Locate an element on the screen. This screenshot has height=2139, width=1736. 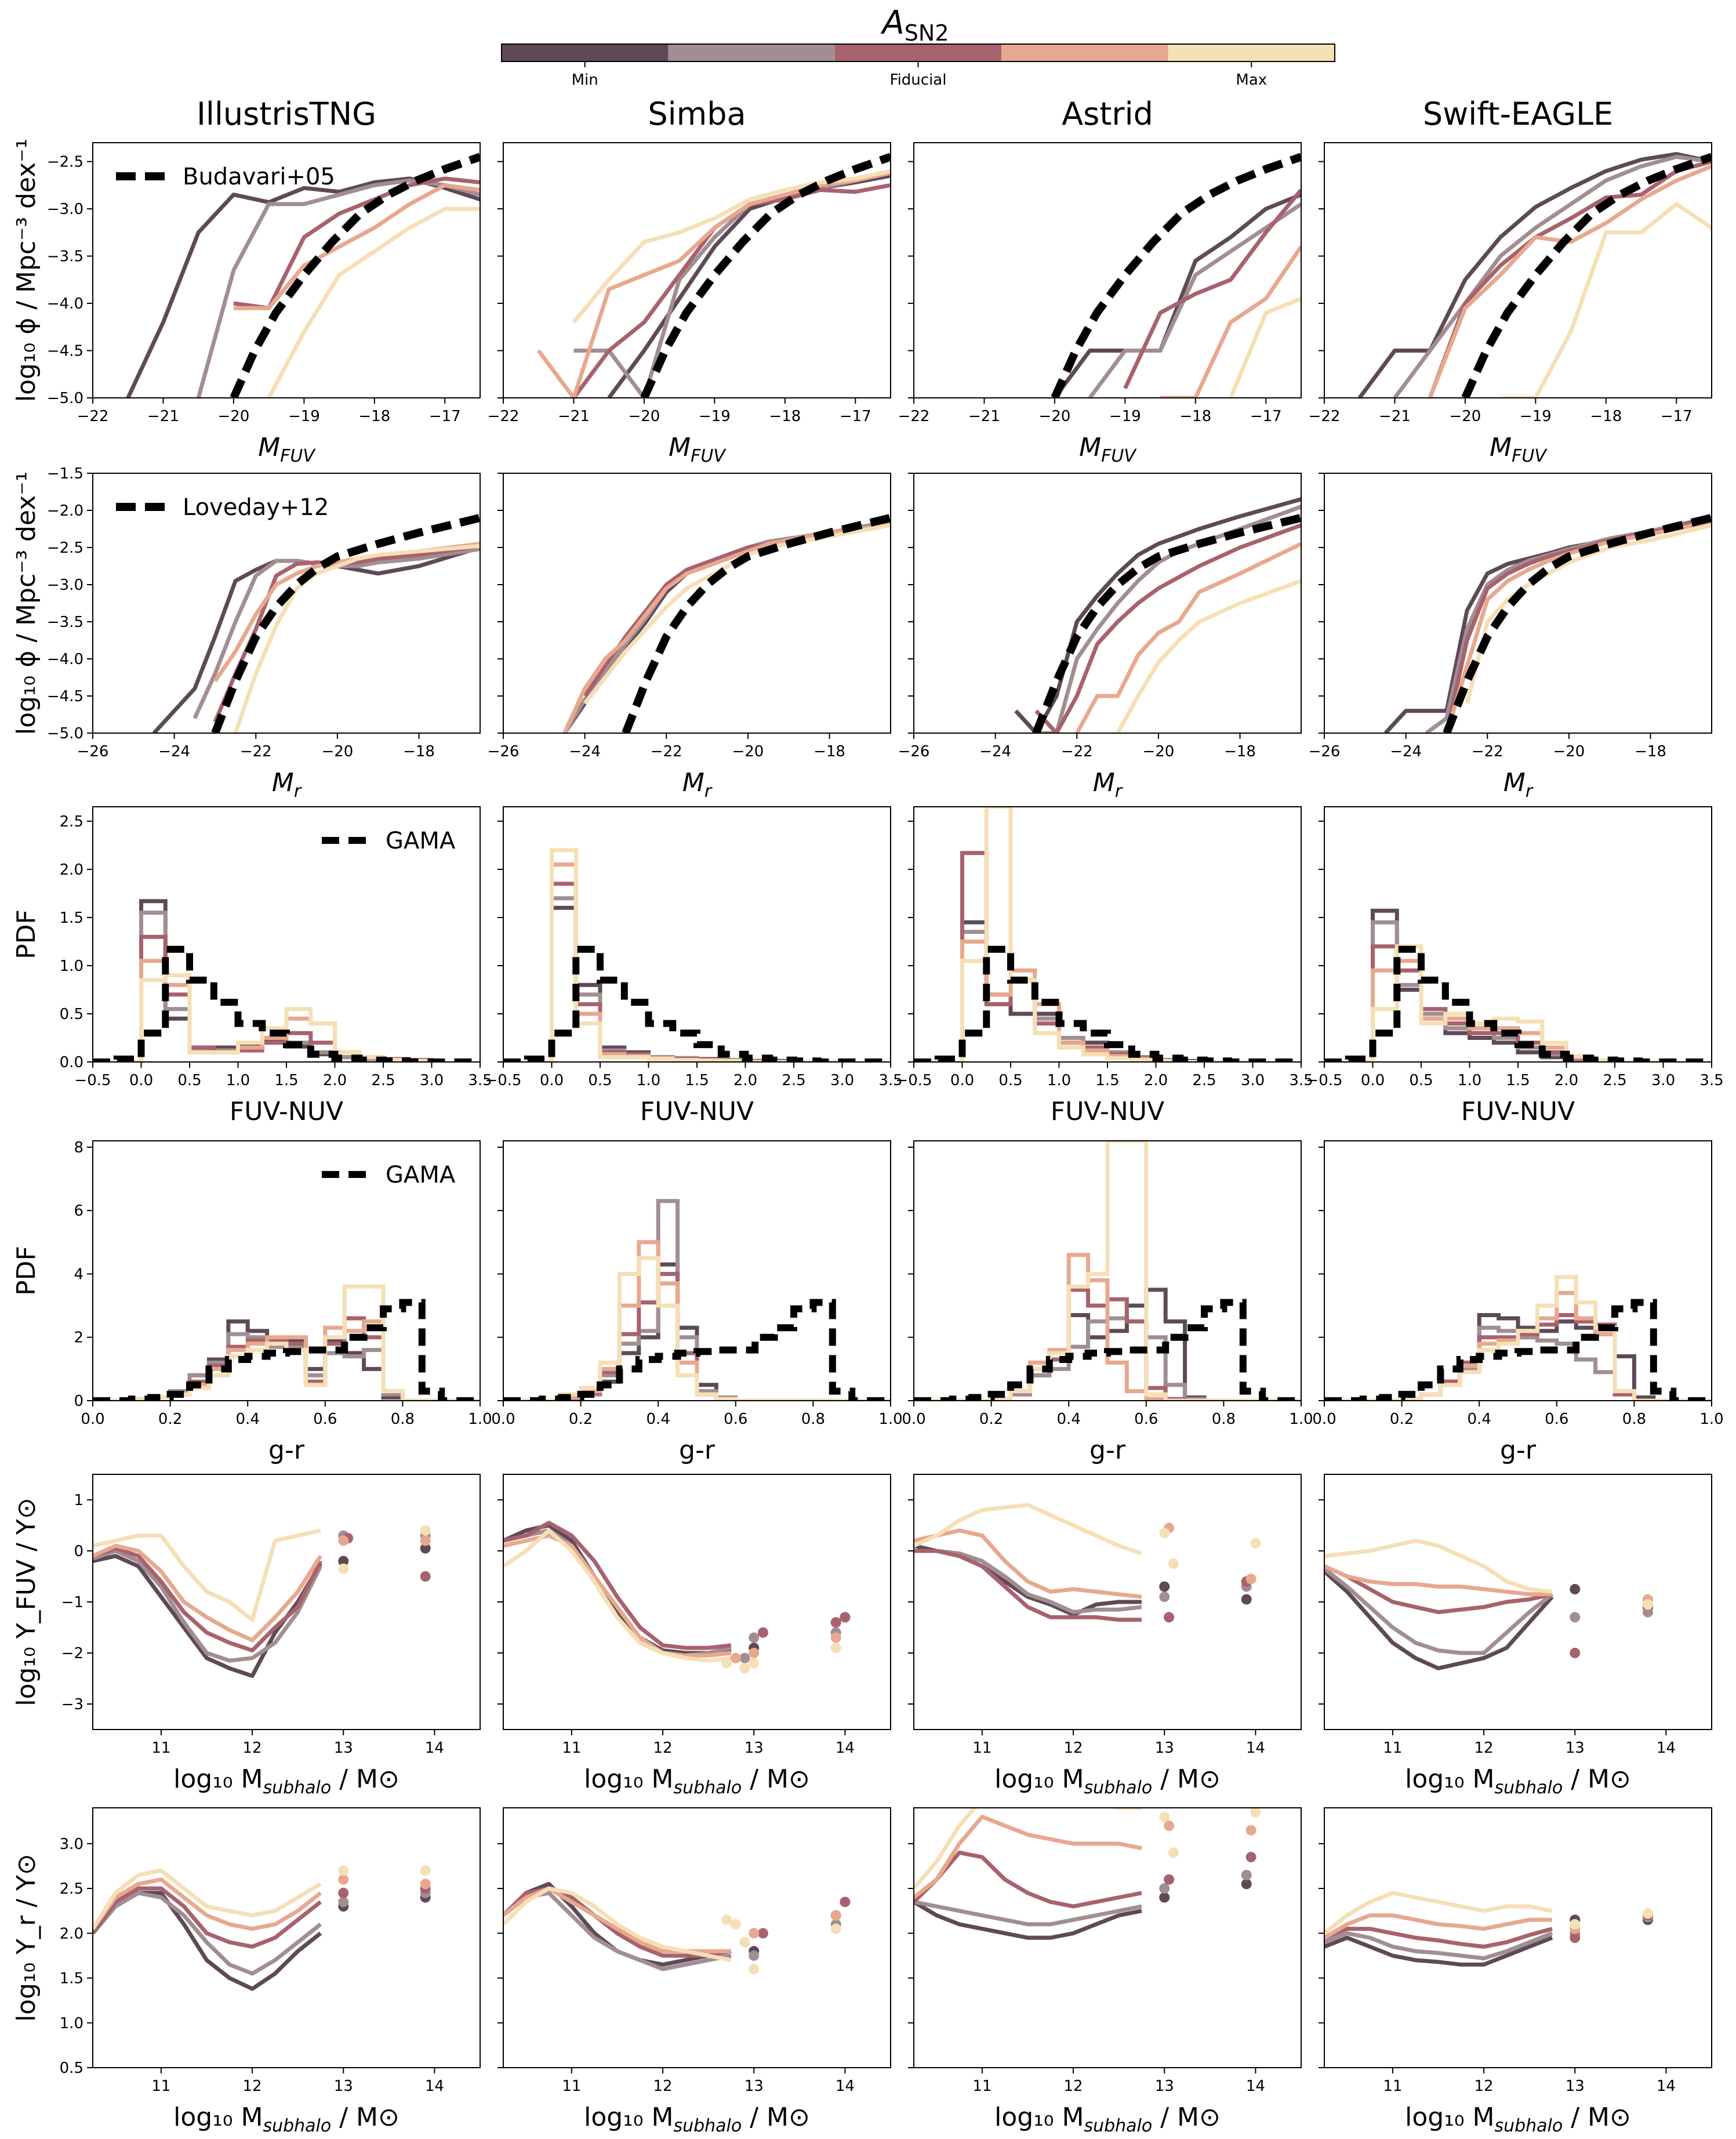
colorbar-swatch is located at coordinates (751, 53).